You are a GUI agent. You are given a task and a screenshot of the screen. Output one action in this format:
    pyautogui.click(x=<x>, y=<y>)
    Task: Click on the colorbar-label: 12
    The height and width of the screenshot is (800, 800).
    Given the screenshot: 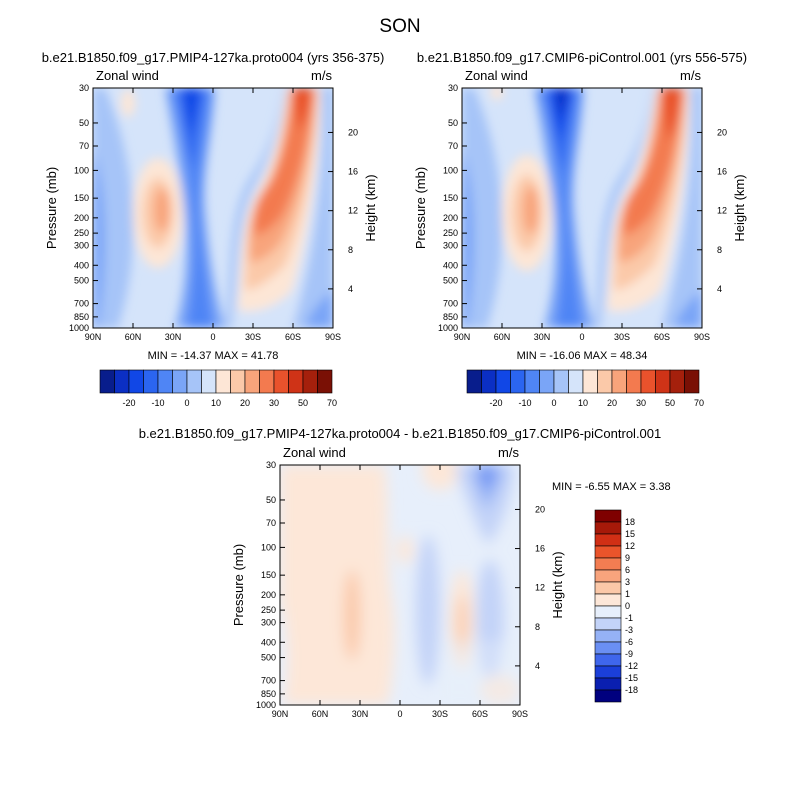 What is the action you would take?
    pyautogui.click(x=630, y=546)
    